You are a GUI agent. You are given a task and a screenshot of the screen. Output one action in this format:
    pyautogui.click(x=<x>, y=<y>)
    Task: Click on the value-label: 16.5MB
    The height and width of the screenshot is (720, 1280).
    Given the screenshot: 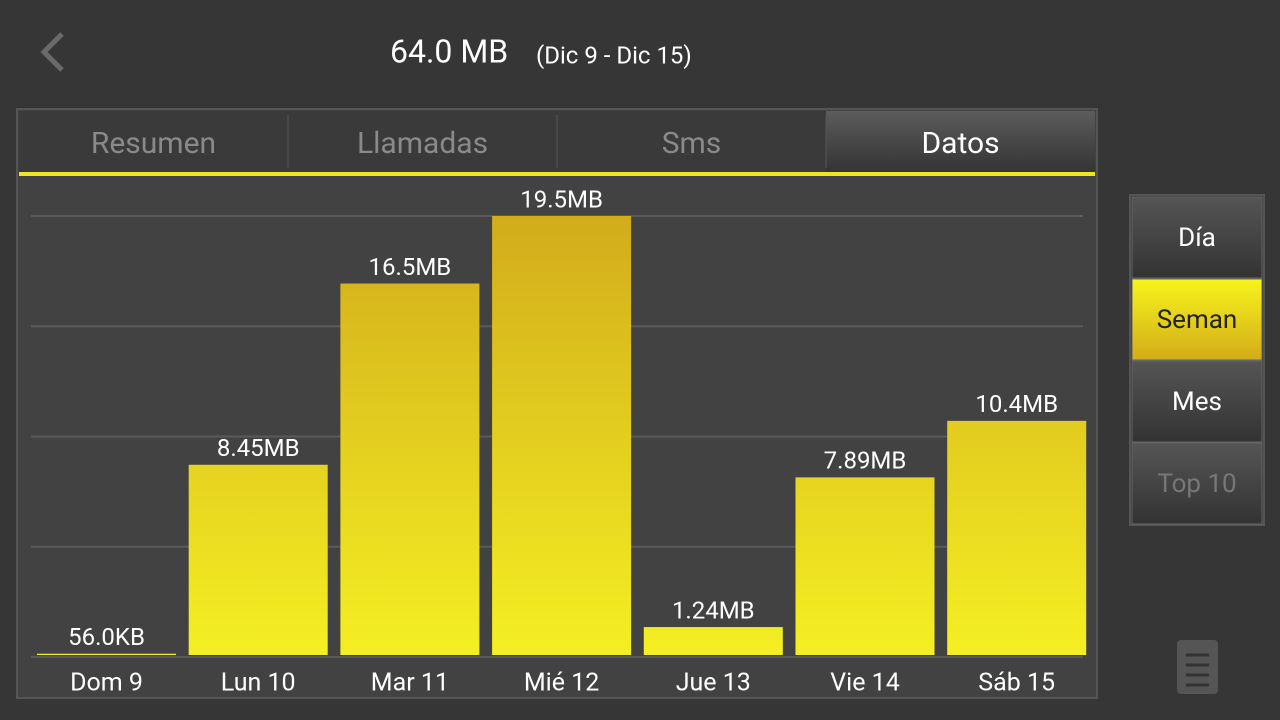 What is the action you would take?
    pyautogui.click(x=410, y=267)
    